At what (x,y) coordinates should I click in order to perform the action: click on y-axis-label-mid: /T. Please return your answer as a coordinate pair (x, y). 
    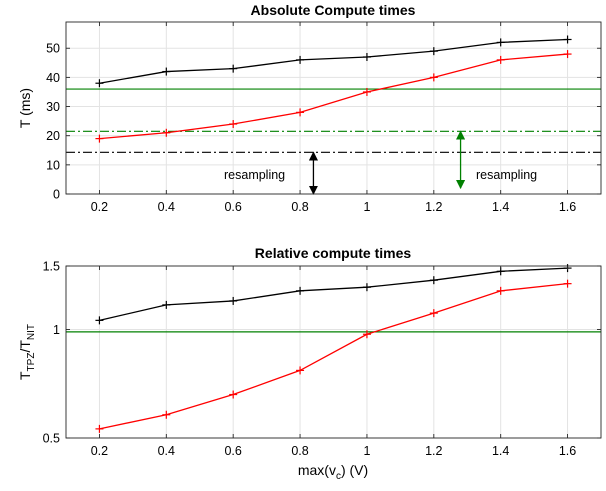
    Looking at the image, I should click on (25, 346).